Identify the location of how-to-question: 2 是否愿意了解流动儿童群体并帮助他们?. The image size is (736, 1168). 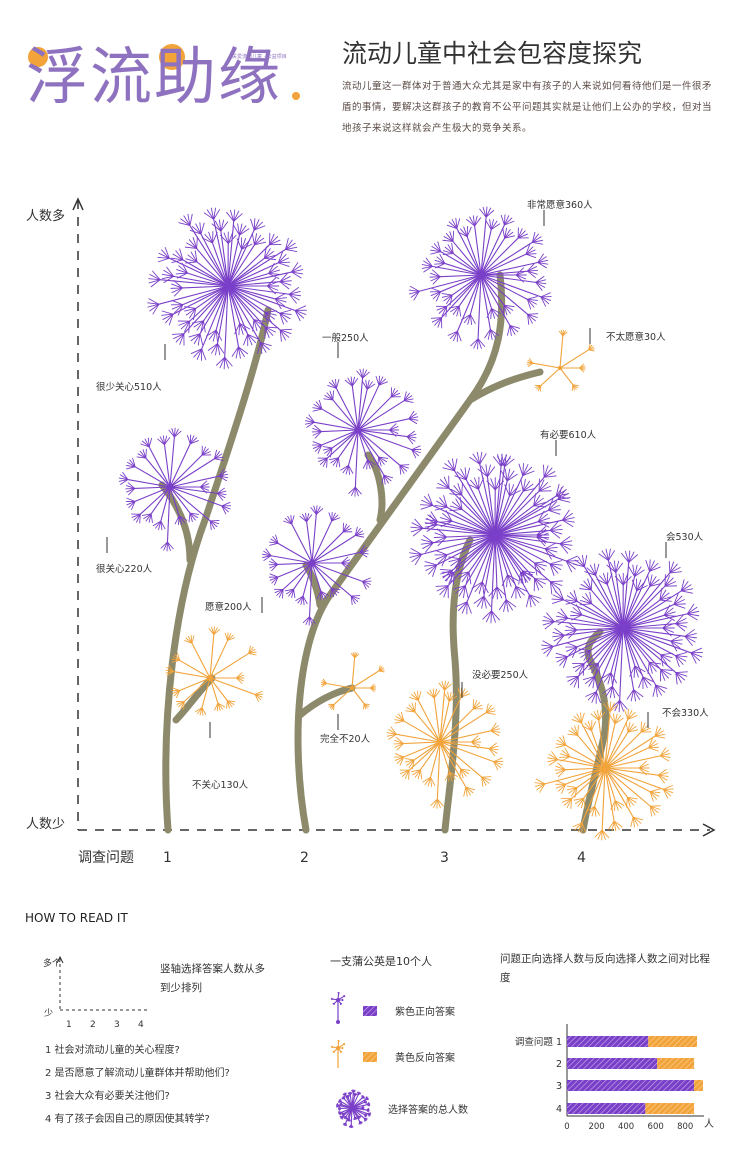
(137, 1072).